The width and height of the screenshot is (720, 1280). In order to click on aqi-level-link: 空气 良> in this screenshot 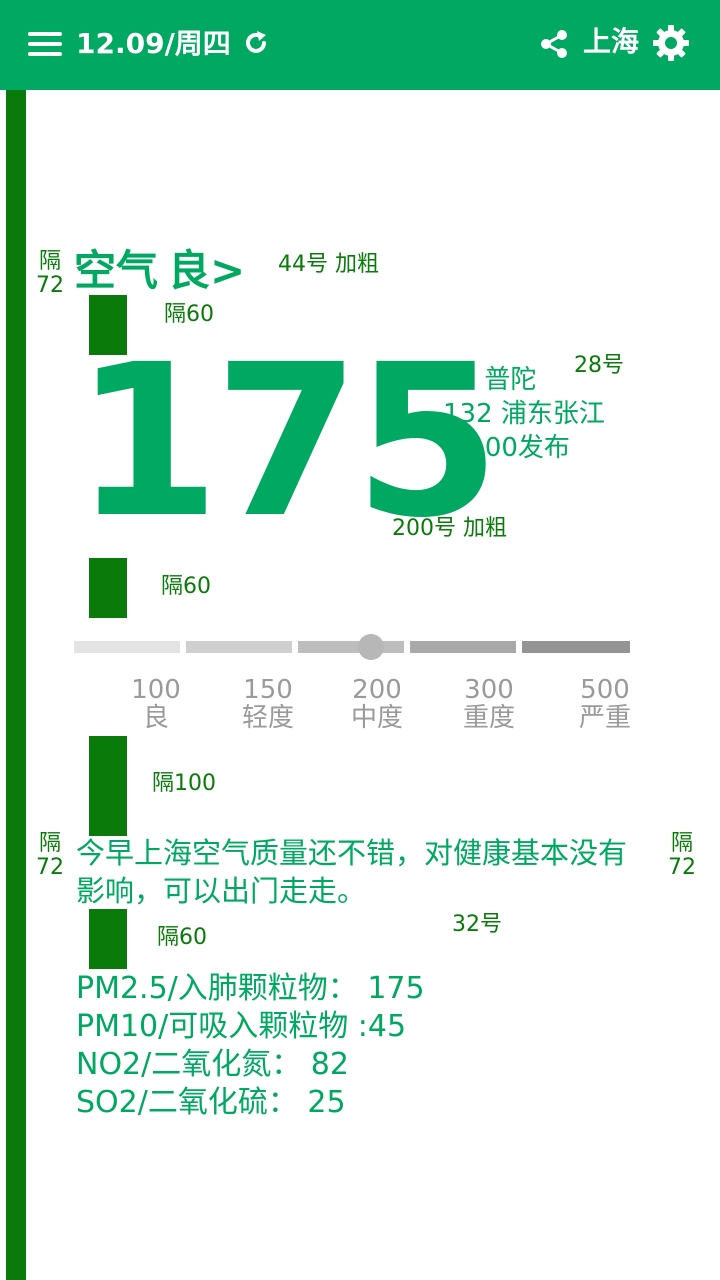, I will do `click(159, 271)`.